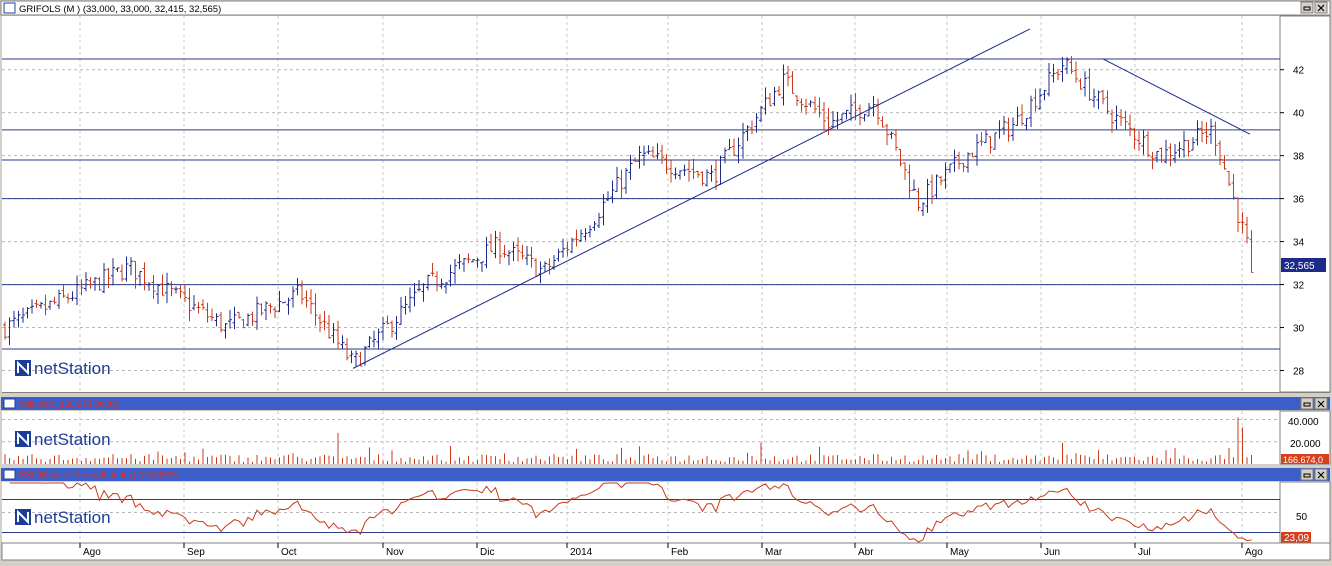  I want to click on rsi-line, so click(630, 512).